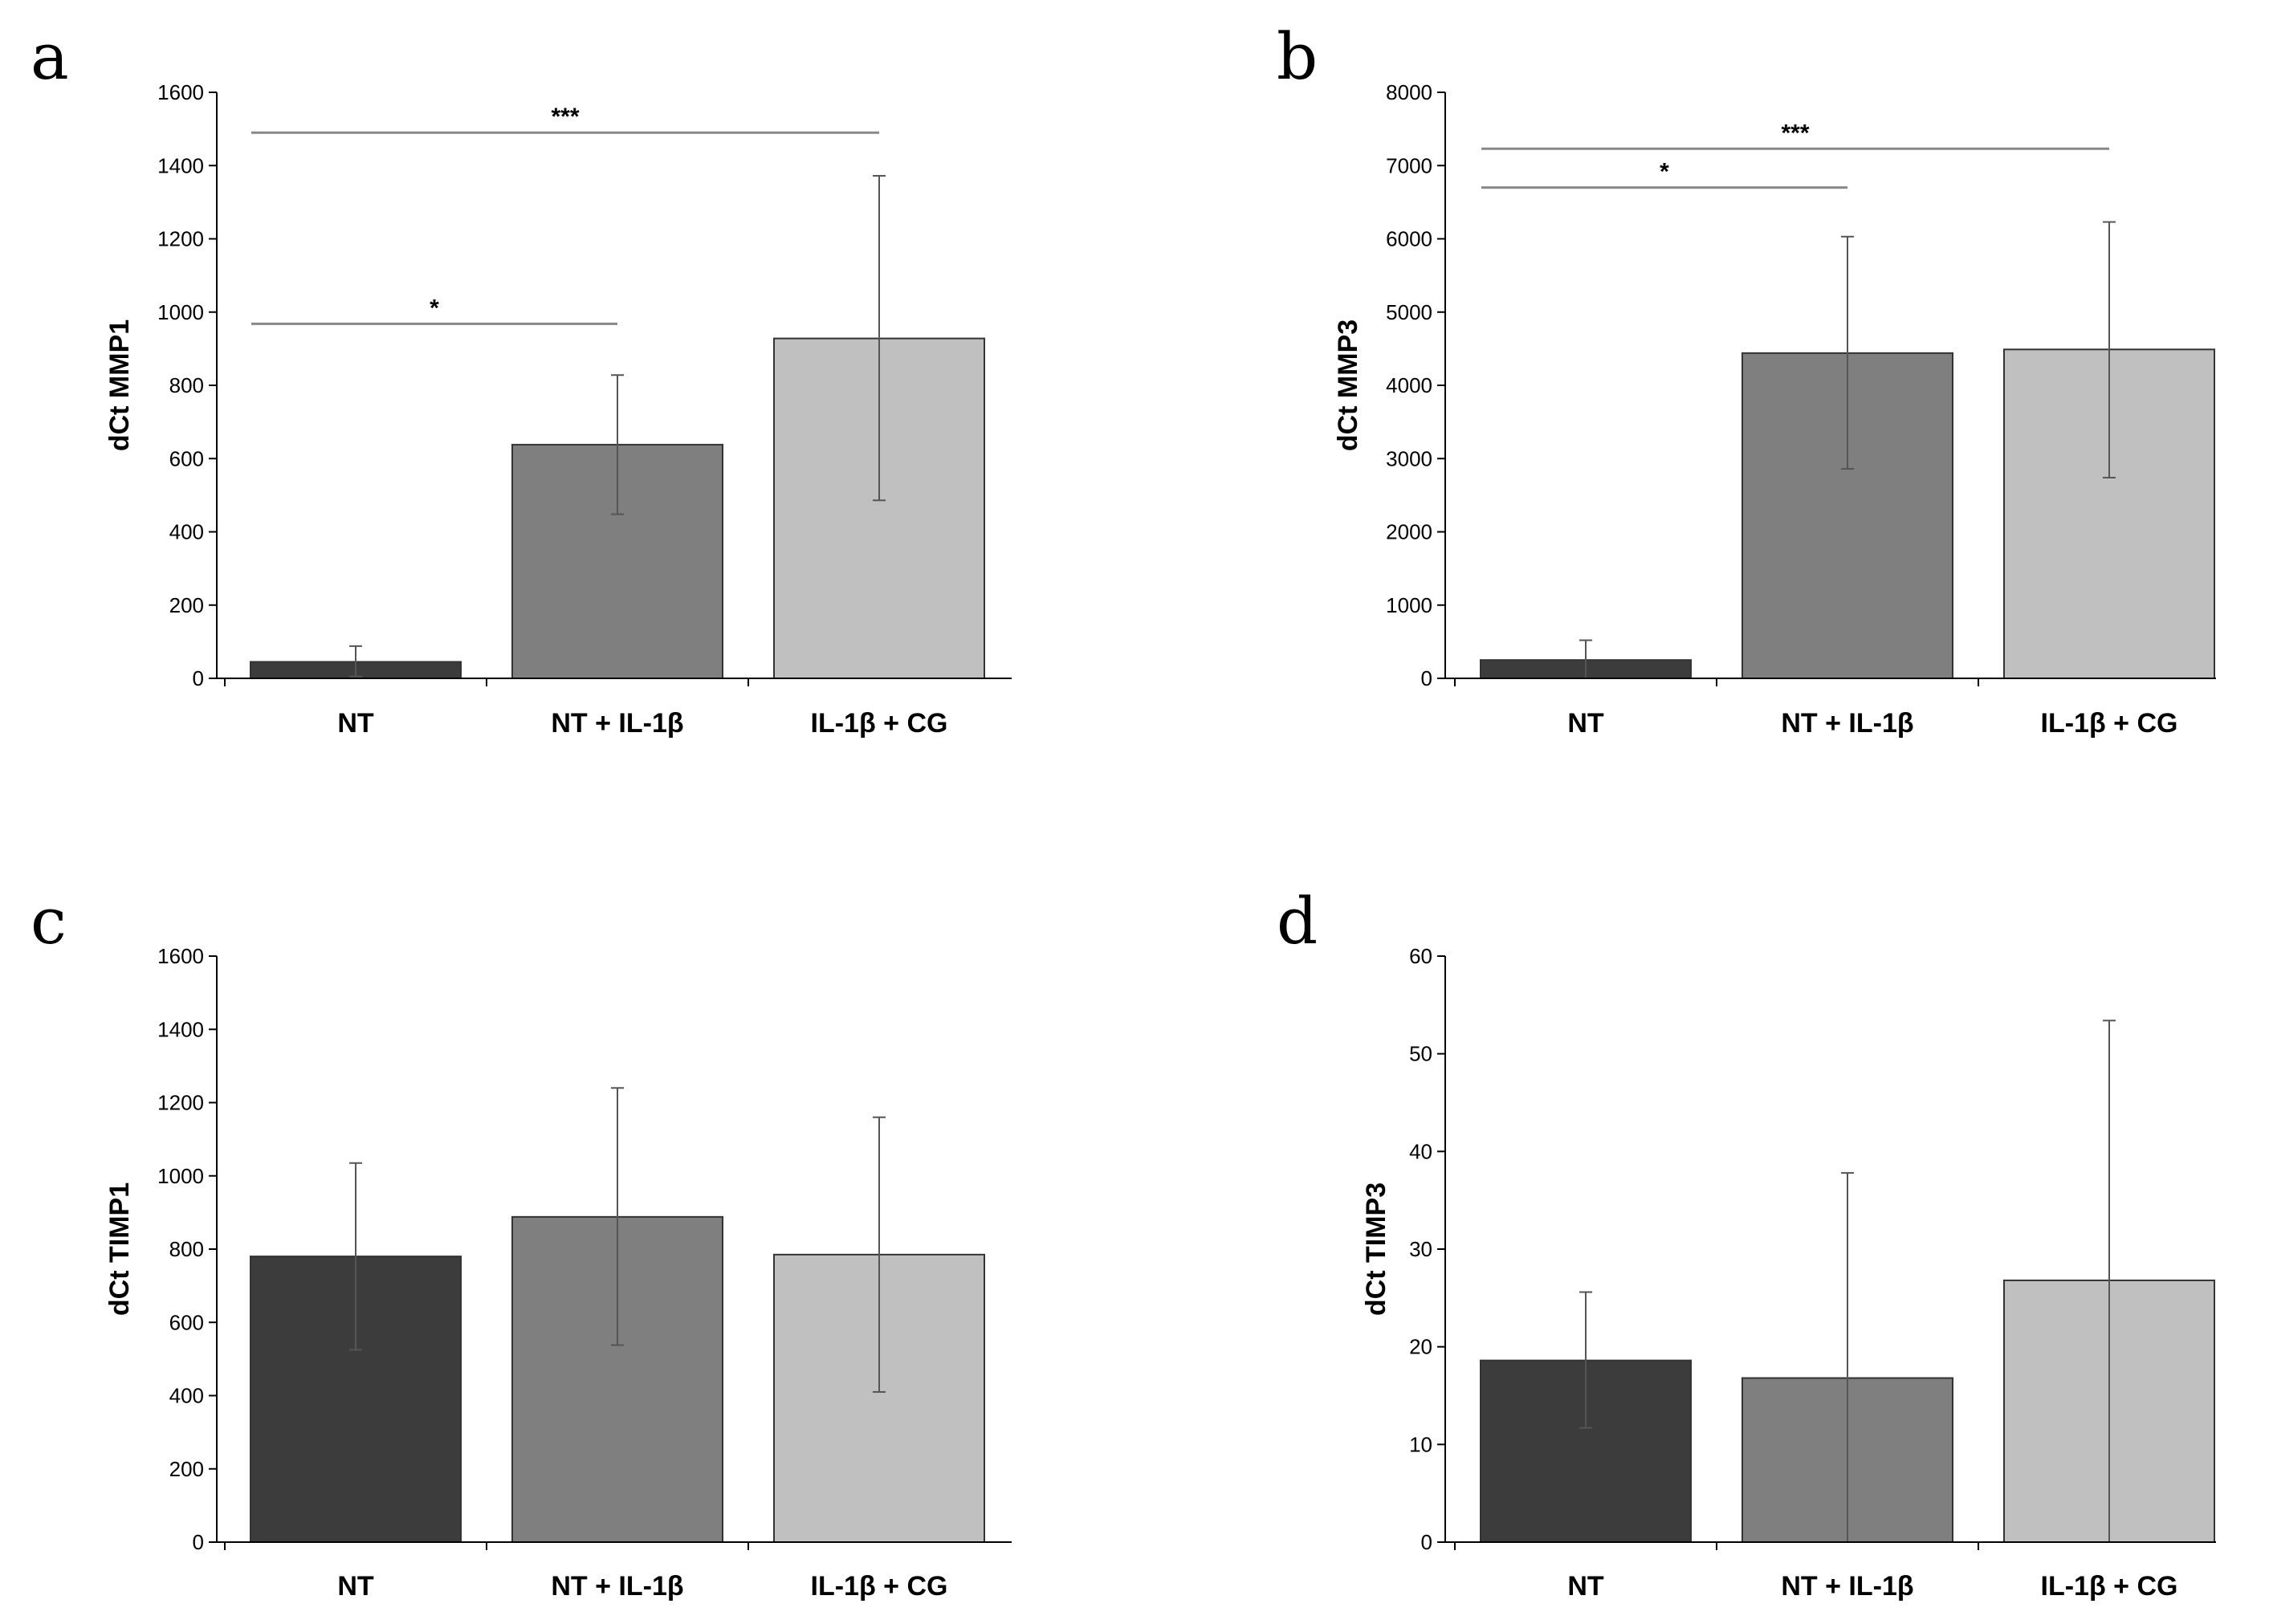  What do you see at coordinates (1409, 385) in the screenshot?
I see `y-tick-label: 4000` at bounding box center [1409, 385].